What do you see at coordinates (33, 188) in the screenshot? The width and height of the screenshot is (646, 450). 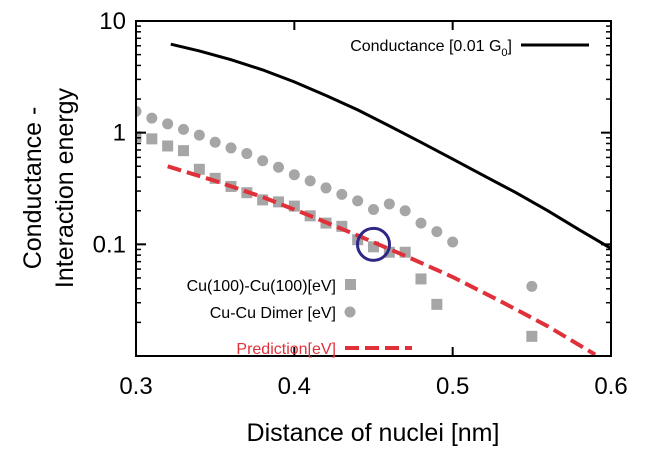 I see `y-axis-title-line-1: Conductance -` at bounding box center [33, 188].